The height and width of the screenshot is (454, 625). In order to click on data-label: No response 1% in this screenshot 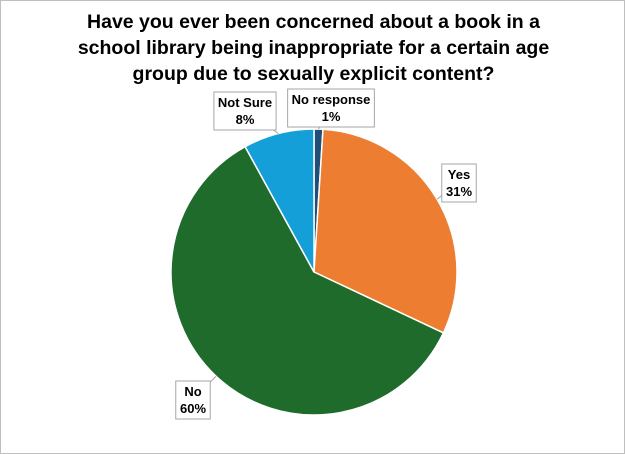, I will do `click(331, 108)`.